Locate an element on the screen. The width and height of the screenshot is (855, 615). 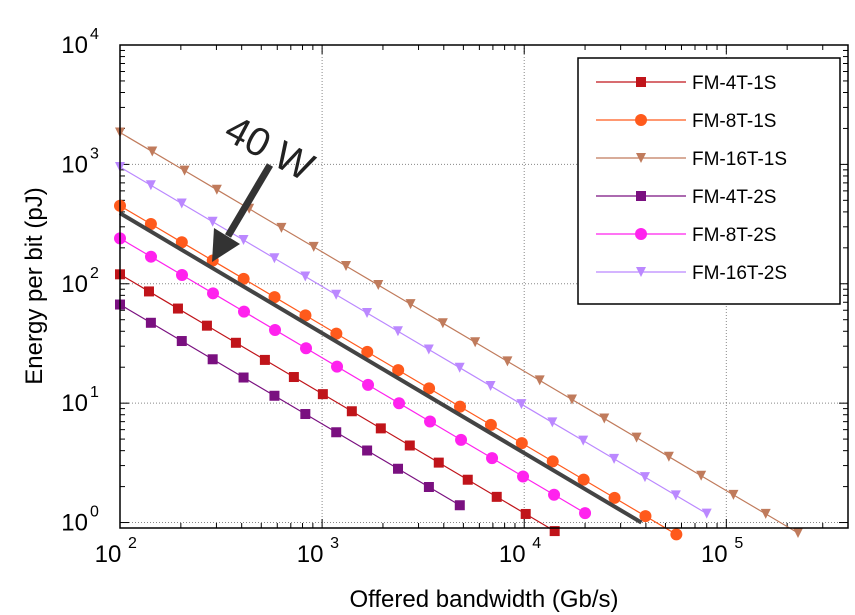
legend-label: FM-16T-1S is located at coordinates (739, 159).